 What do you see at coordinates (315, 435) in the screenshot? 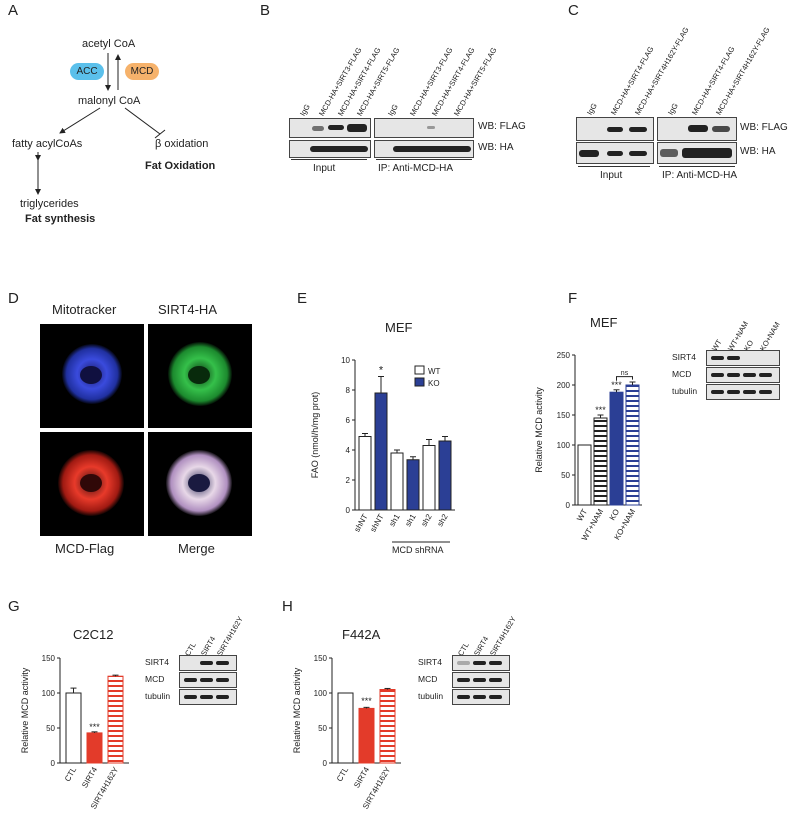
I see `y-axis-label: FAO (nmol/h/mg prot)` at bounding box center [315, 435].